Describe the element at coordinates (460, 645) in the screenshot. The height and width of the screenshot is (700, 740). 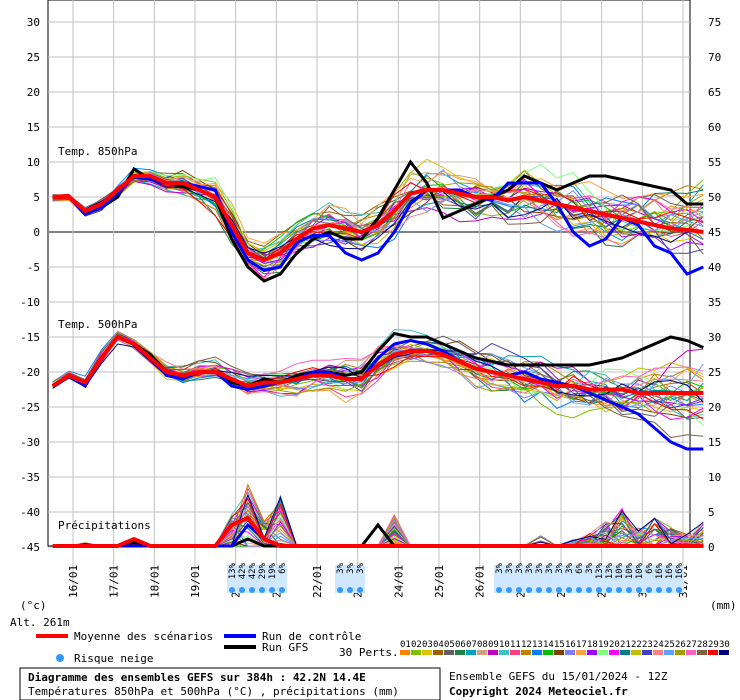
I see `pert-number: 06` at that location.